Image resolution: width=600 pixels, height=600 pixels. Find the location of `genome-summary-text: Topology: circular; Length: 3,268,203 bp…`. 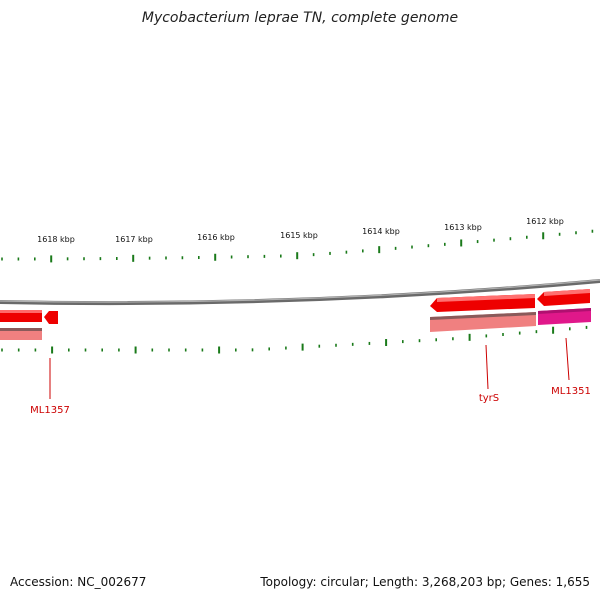

genome-summary-text: Topology: circular; Length: 3,268,203 bp… is located at coordinates (425, 582).